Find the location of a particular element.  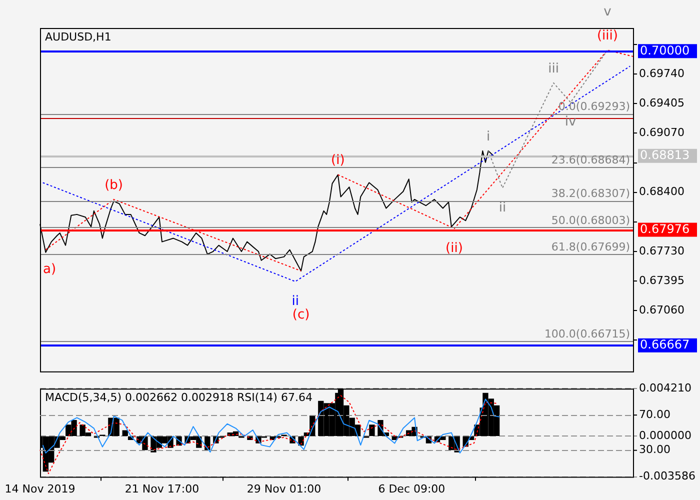

data-label: iv is located at coordinates (570, 122).